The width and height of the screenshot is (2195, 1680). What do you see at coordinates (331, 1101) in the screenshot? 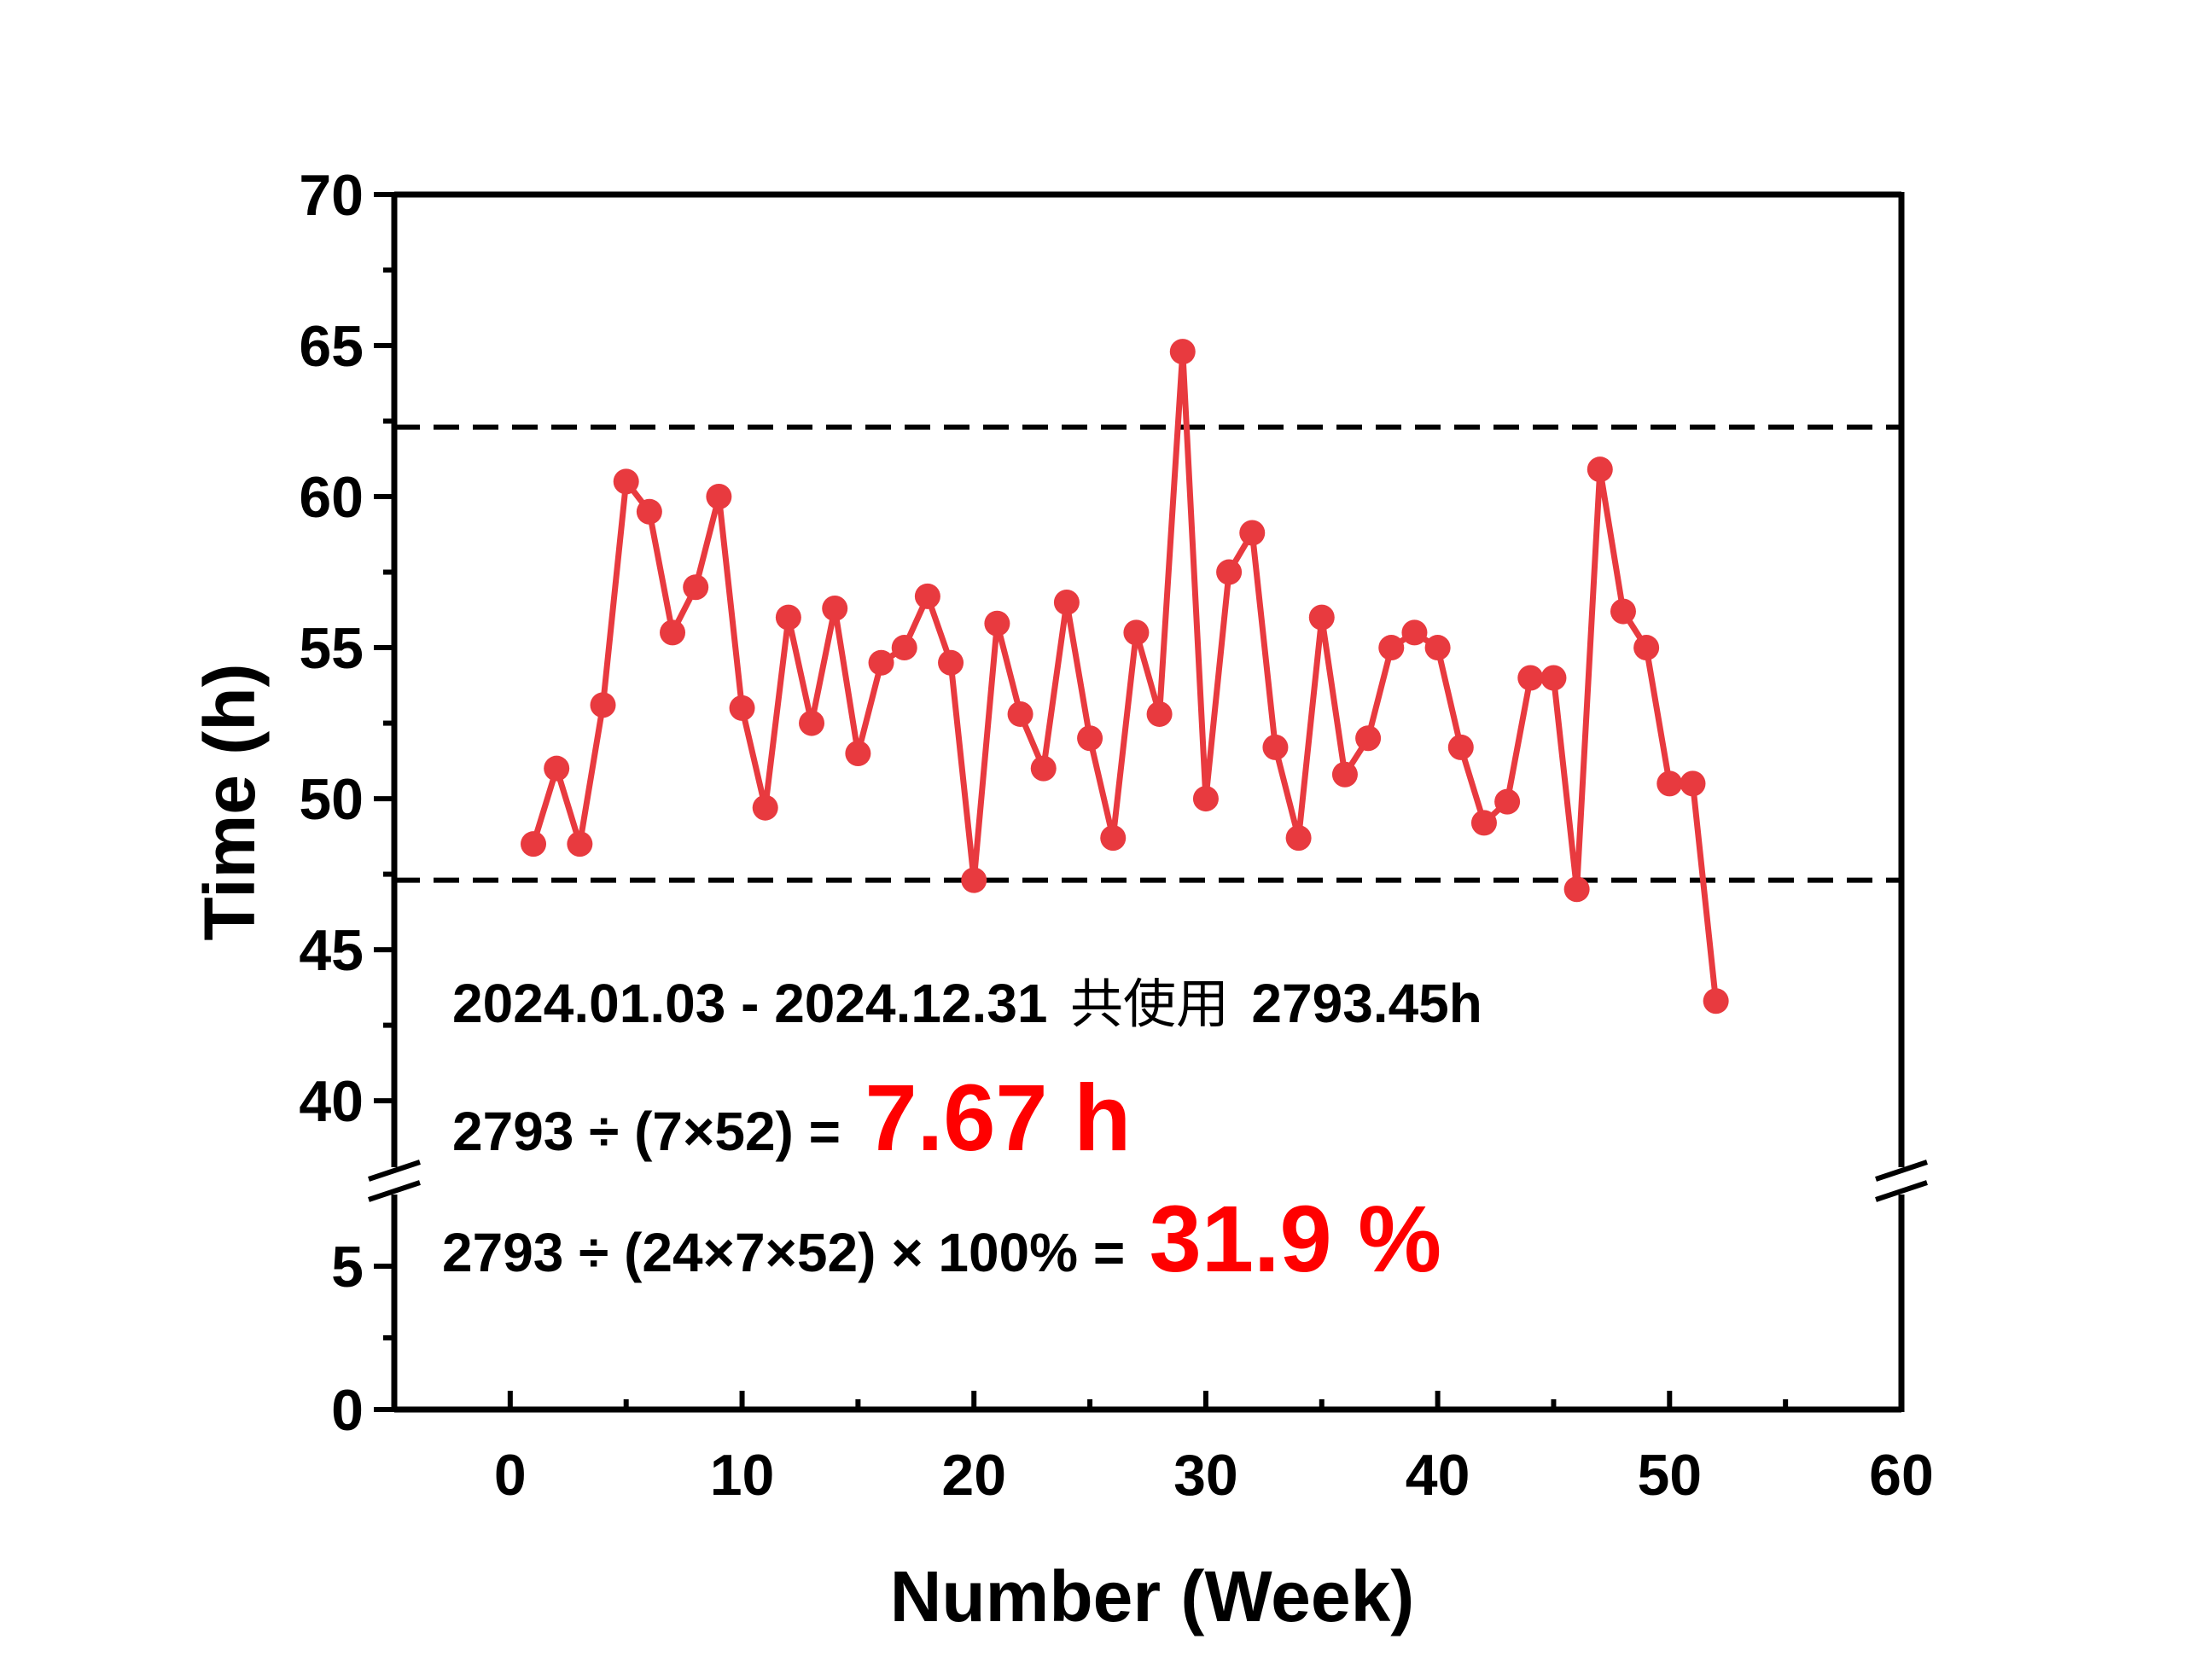
I see `y-tick-label: 40` at bounding box center [331, 1101].